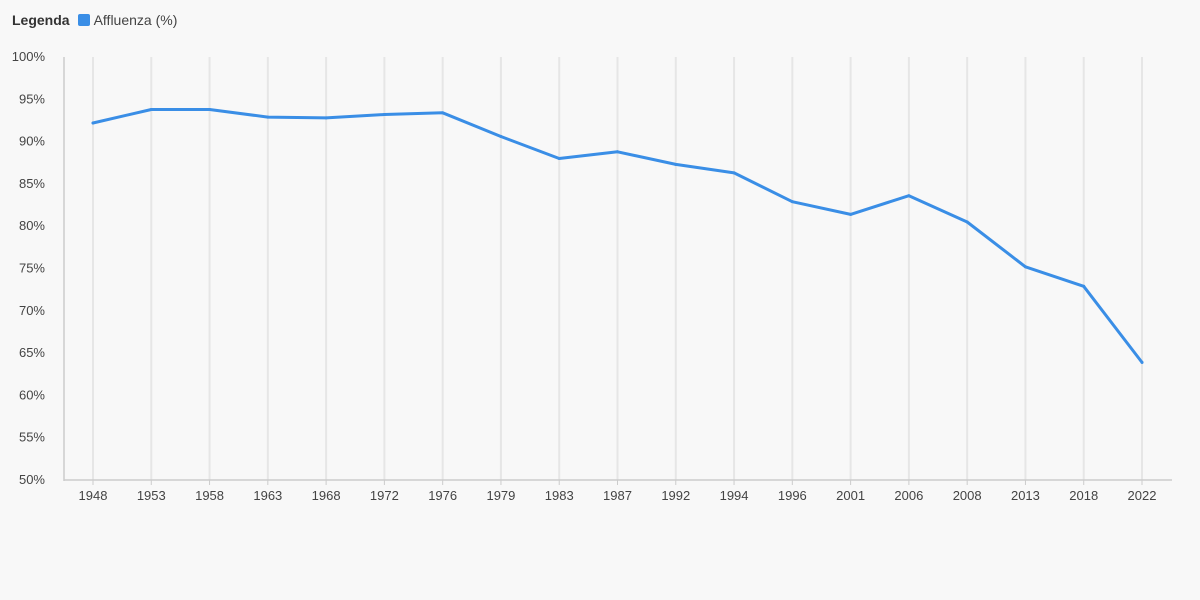 The width and height of the screenshot is (1200, 600). I want to click on x-tick-label: 1987, so click(617, 495).